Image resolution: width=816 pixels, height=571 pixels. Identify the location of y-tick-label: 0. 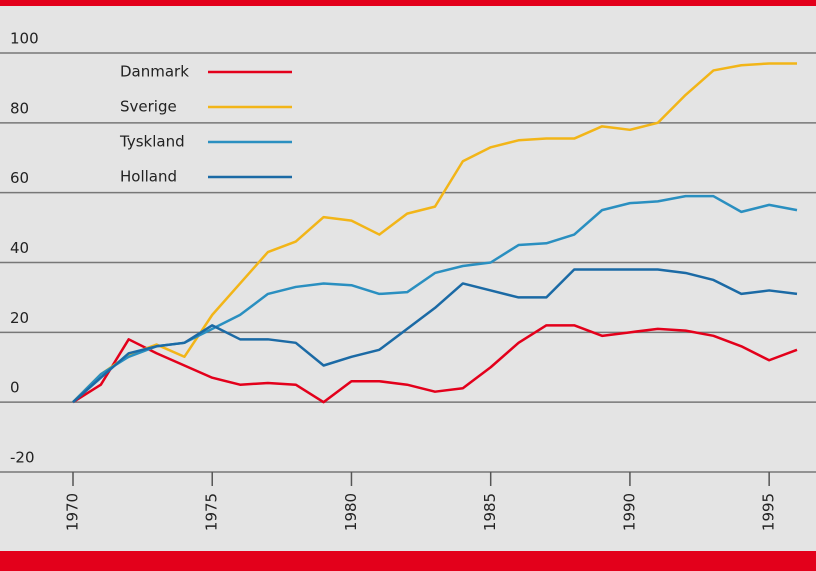
(15, 388).